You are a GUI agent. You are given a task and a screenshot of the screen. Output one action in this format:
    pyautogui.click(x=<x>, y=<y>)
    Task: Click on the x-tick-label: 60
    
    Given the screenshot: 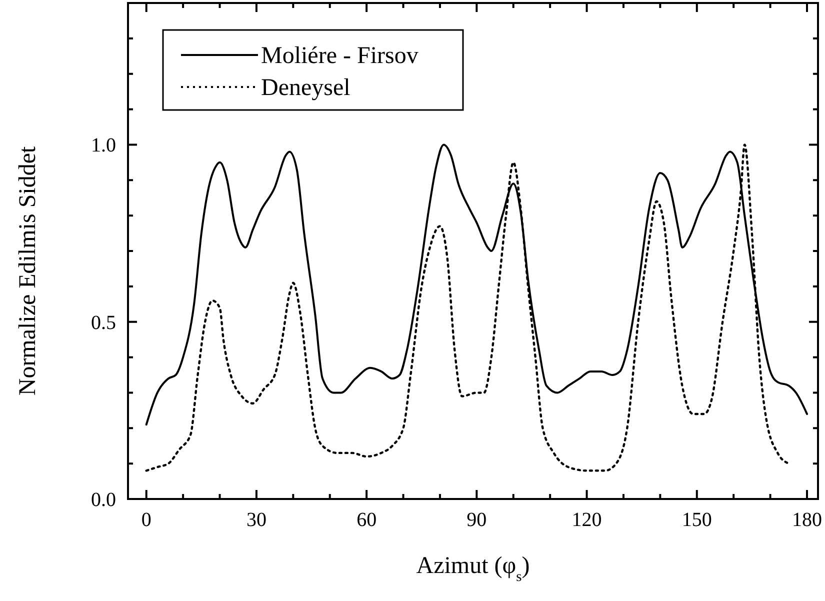 What is the action you would take?
    pyautogui.click(x=366, y=520)
    